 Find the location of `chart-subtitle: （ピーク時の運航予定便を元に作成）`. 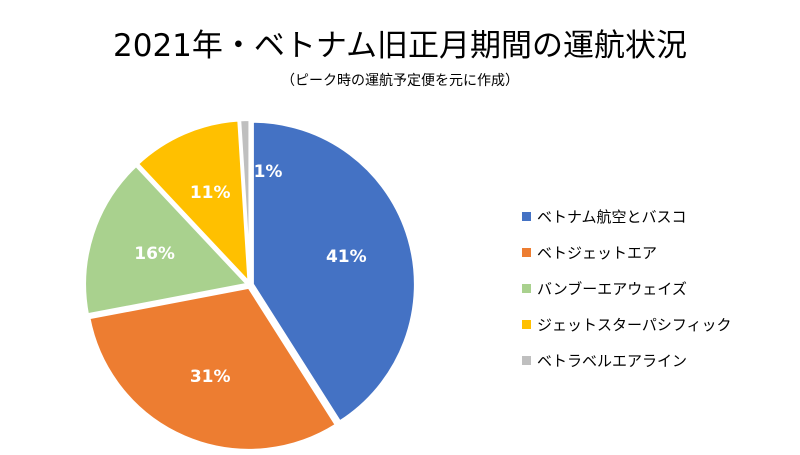

chart-subtitle: （ピーク時の運航予定便を元に作成） is located at coordinates (400, 81).